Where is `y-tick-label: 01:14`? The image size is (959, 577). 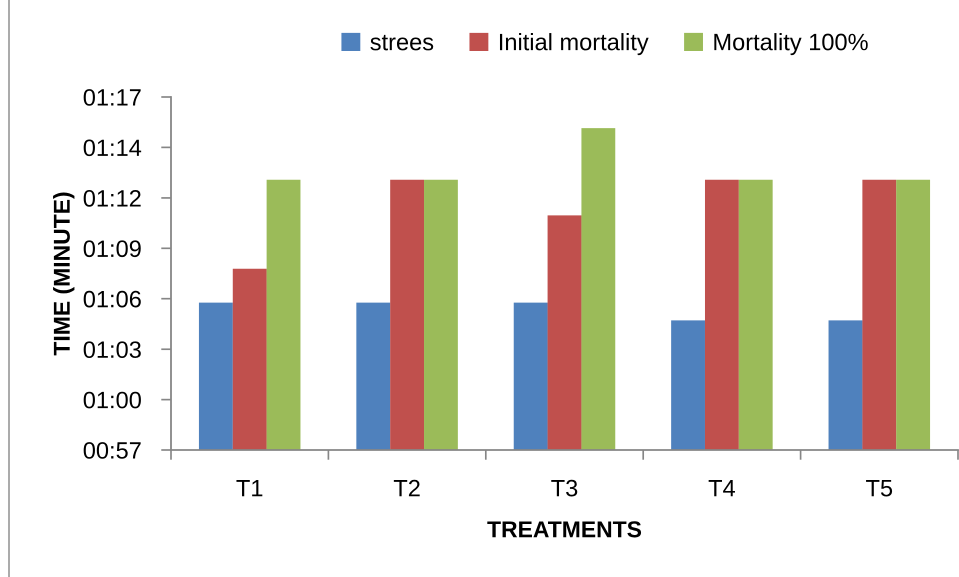
y-tick-label: 01:14 is located at coordinates (113, 147).